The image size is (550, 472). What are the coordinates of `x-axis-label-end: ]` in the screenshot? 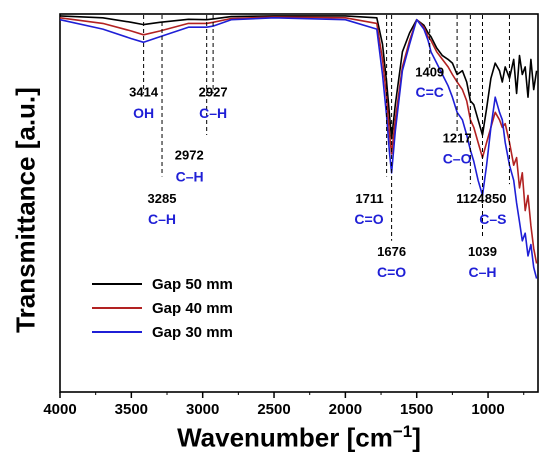 It's located at (416, 437).